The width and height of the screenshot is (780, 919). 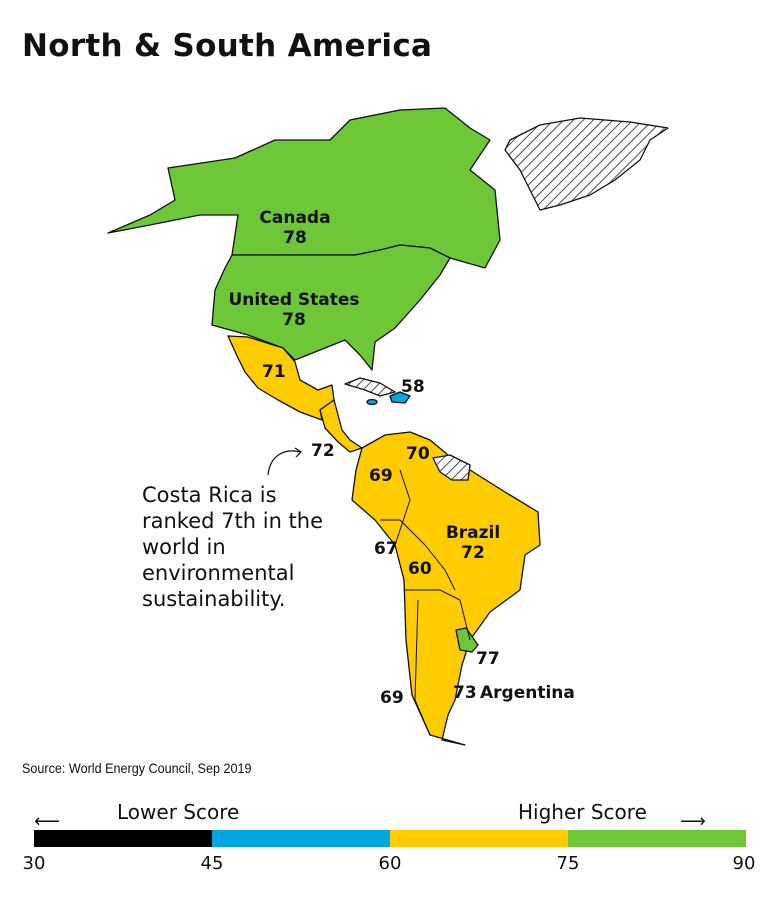 What do you see at coordinates (473, 533) in the screenshot?
I see `country-name: Brazil` at bounding box center [473, 533].